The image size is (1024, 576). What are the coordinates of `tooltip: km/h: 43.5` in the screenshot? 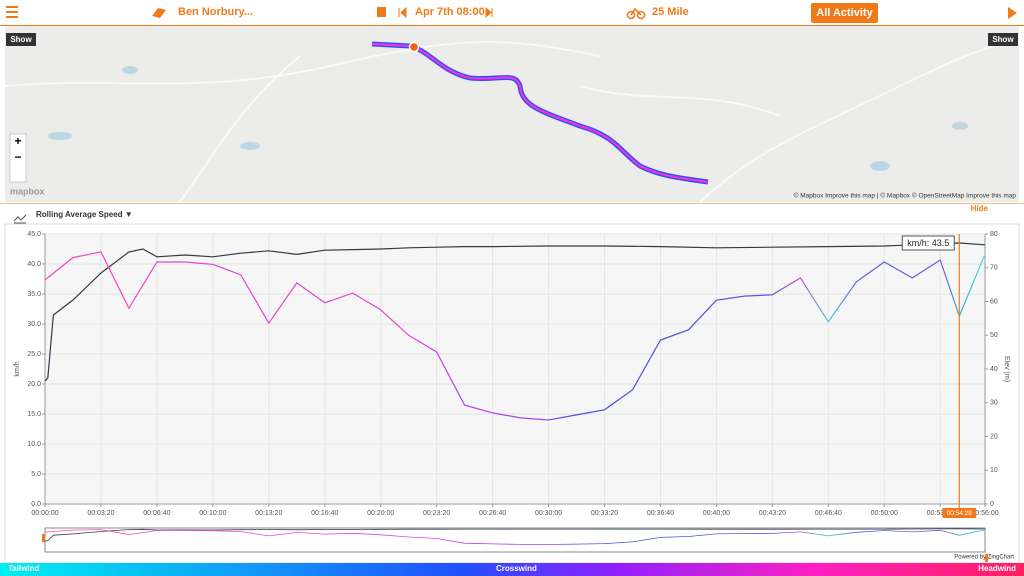 It's located at (928, 243).